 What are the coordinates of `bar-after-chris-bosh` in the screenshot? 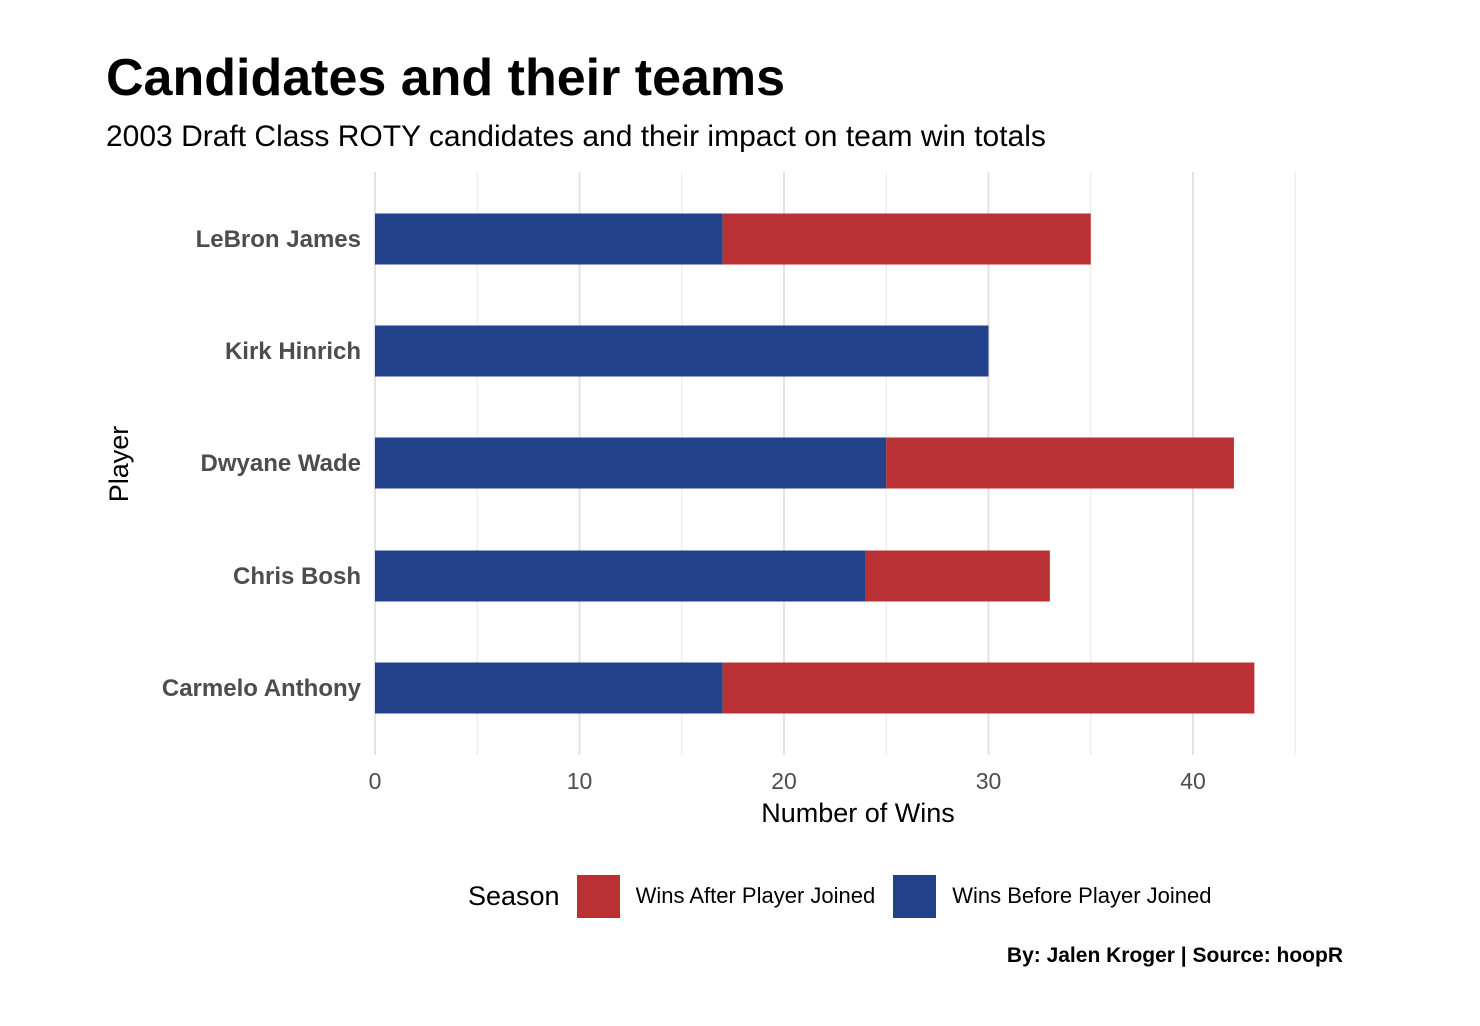 It's located at (957, 576).